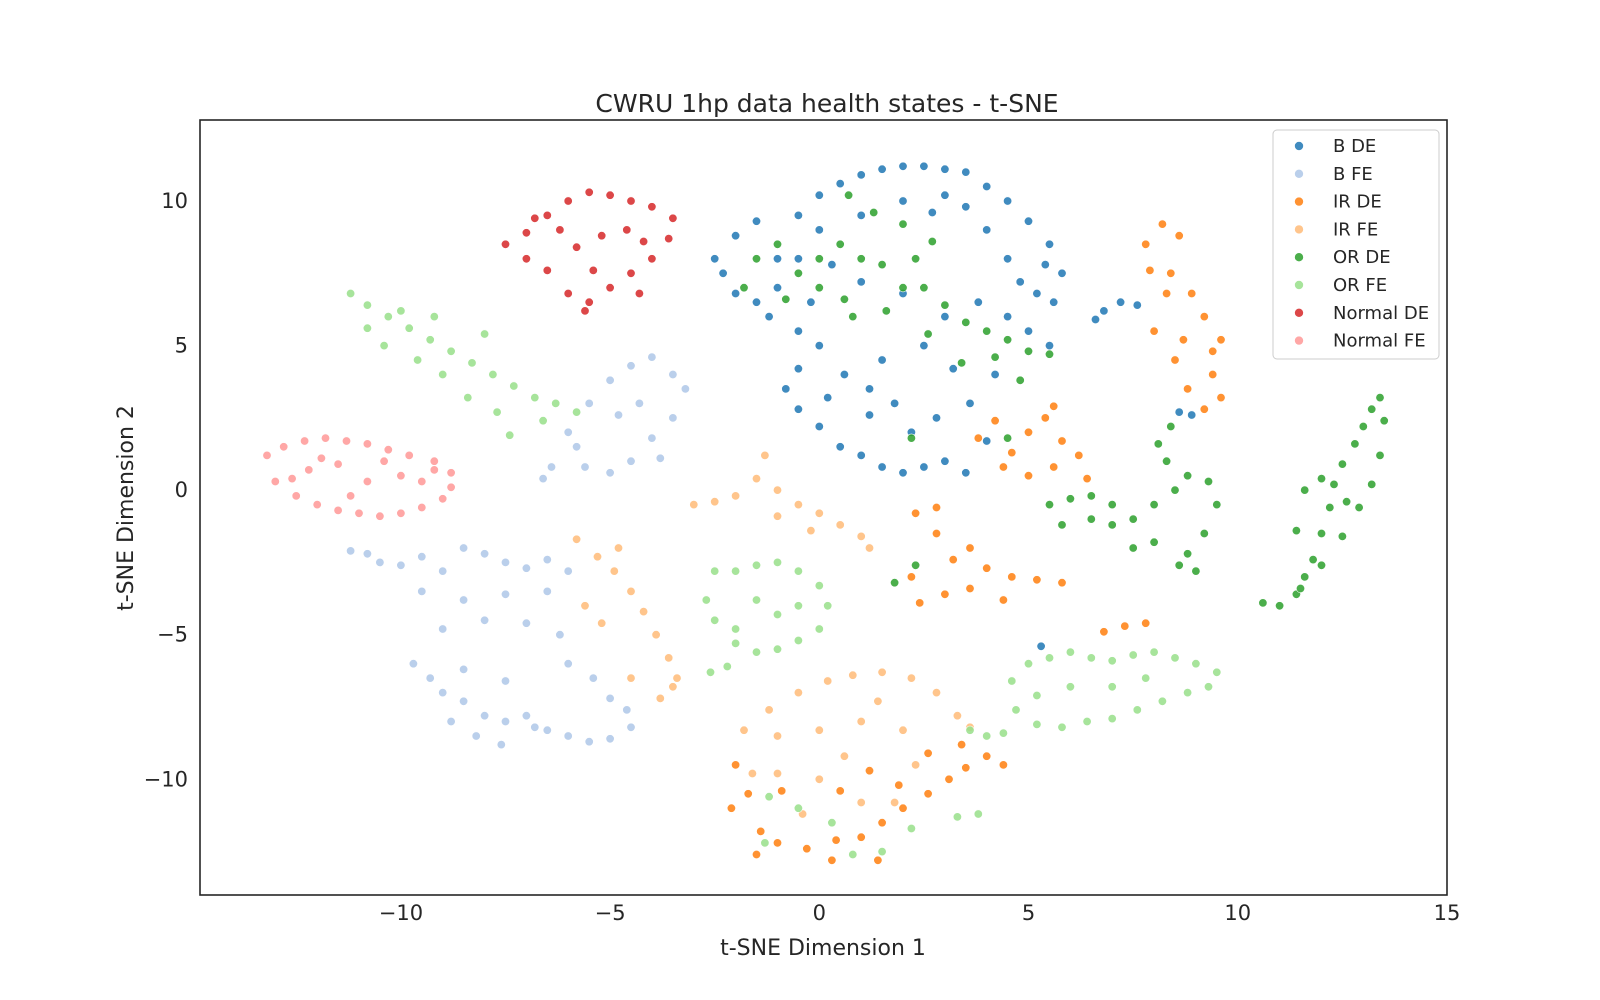  What do you see at coordinates (610, 913) in the screenshot?
I see `x-tick-label: −5` at bounding box center [610, 913].